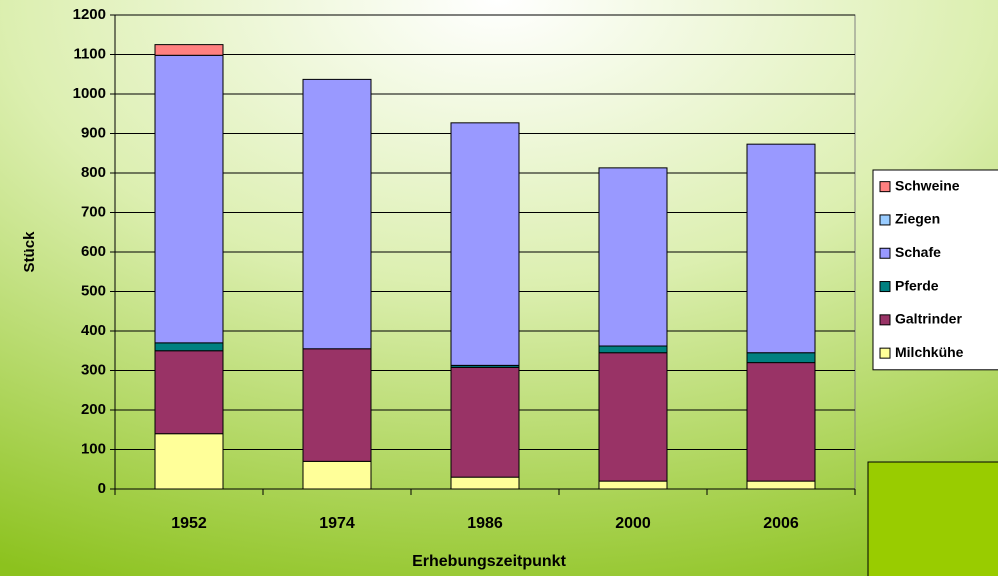 The width and height of the screenshot is (998, 576). What do you see at coordinates (918, 252) in the screenshot?
I see `legend-label: Schafe` at bounding box center [918, 252].